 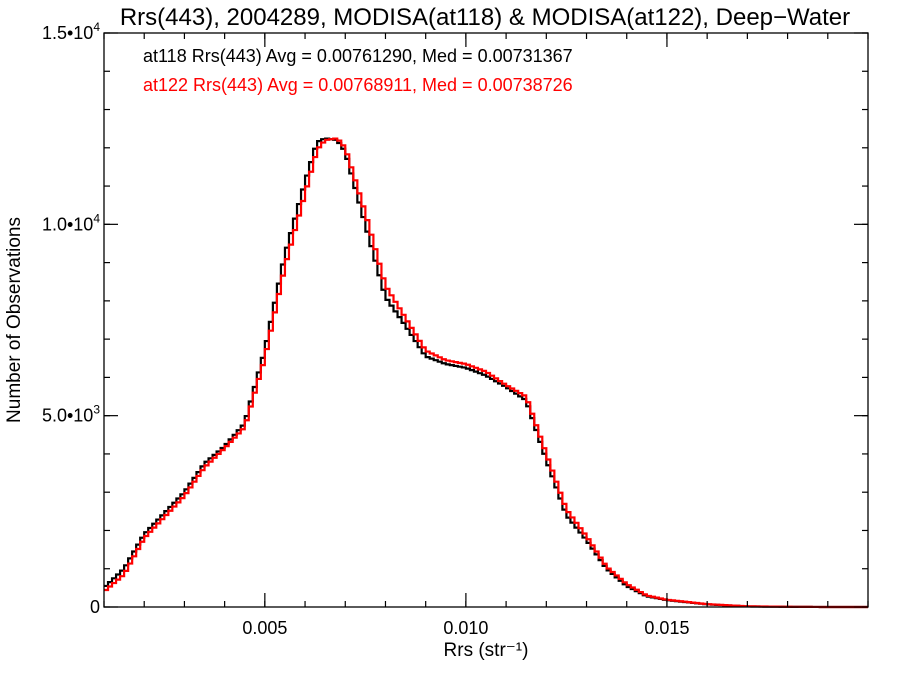 I want to click on x-axis-label: Rrs (str⁻¹), so click(x=486, y=650).